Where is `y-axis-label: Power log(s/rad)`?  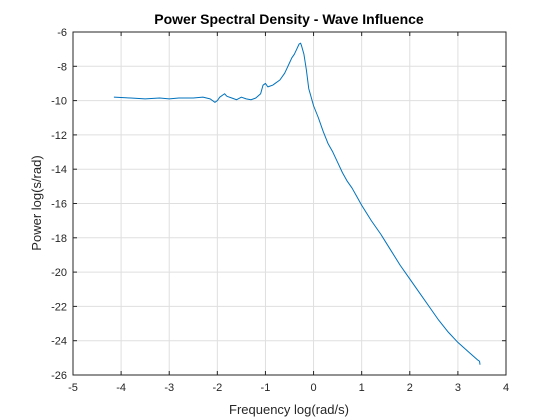
y-axis-label: Power log(s/rad) is located at coordinates (36, 202).